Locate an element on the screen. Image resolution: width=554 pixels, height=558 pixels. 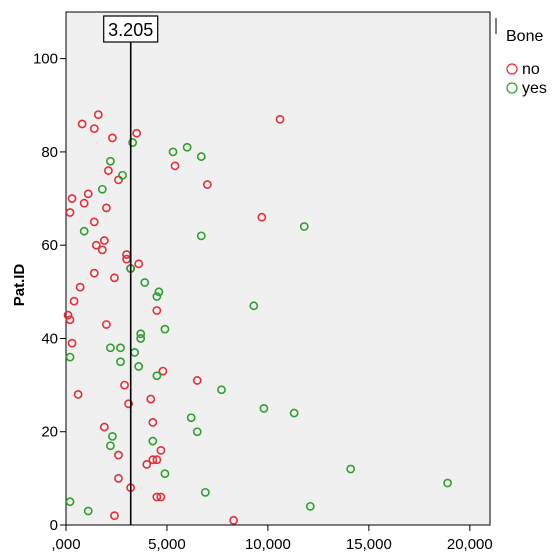
legend-marker-no is located at coordinates (512, 69).